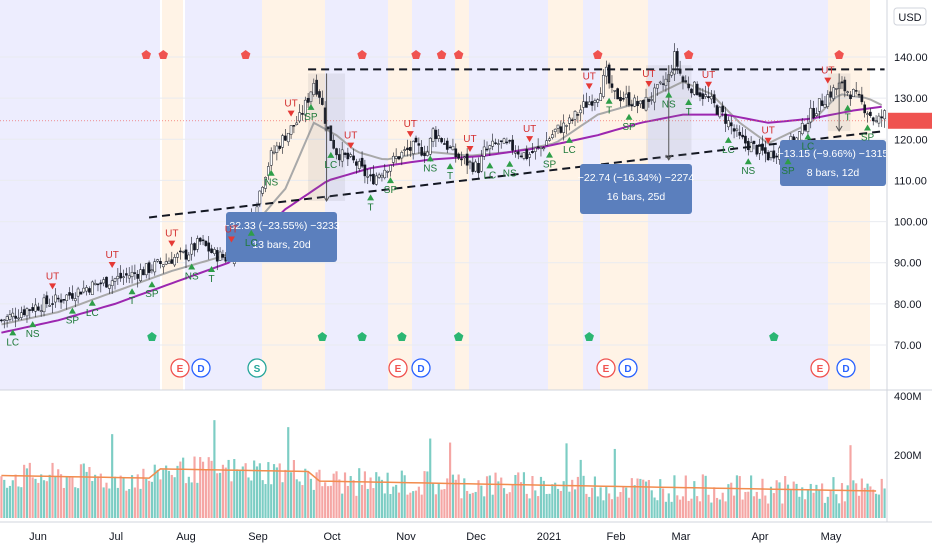 This screenshot has width=932, height=550. I want to click on signal-label: LC, so click(489, 175).